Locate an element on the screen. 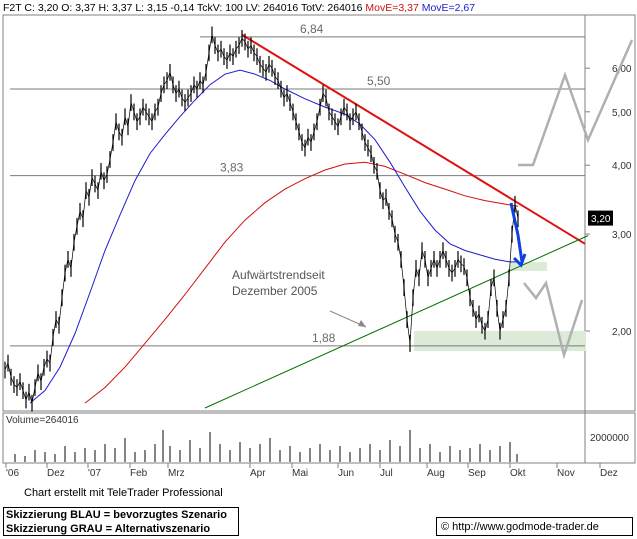 The width and height of the screenshot is (637, 539). x-tick-label: Feb is located at coordinates (139, 473).